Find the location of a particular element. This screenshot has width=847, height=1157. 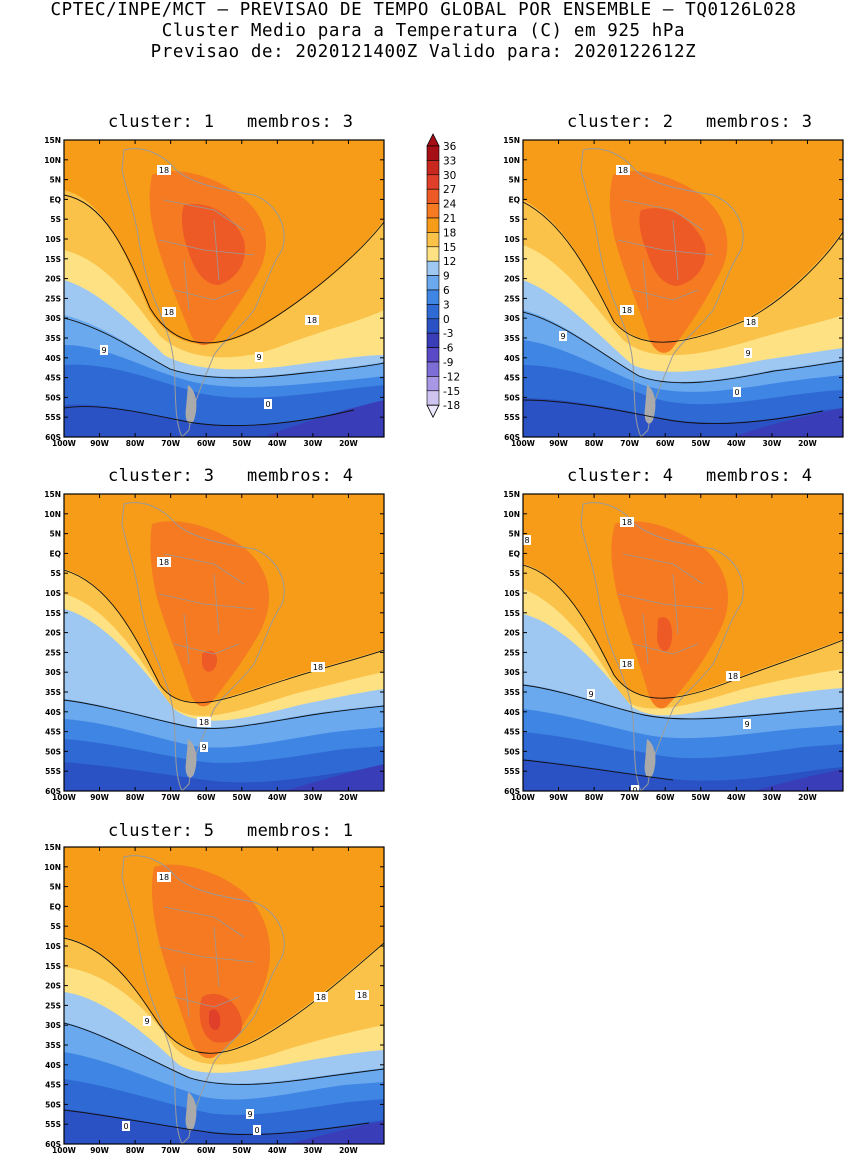

lat-label: 55S is located at coordinates (53, 771).